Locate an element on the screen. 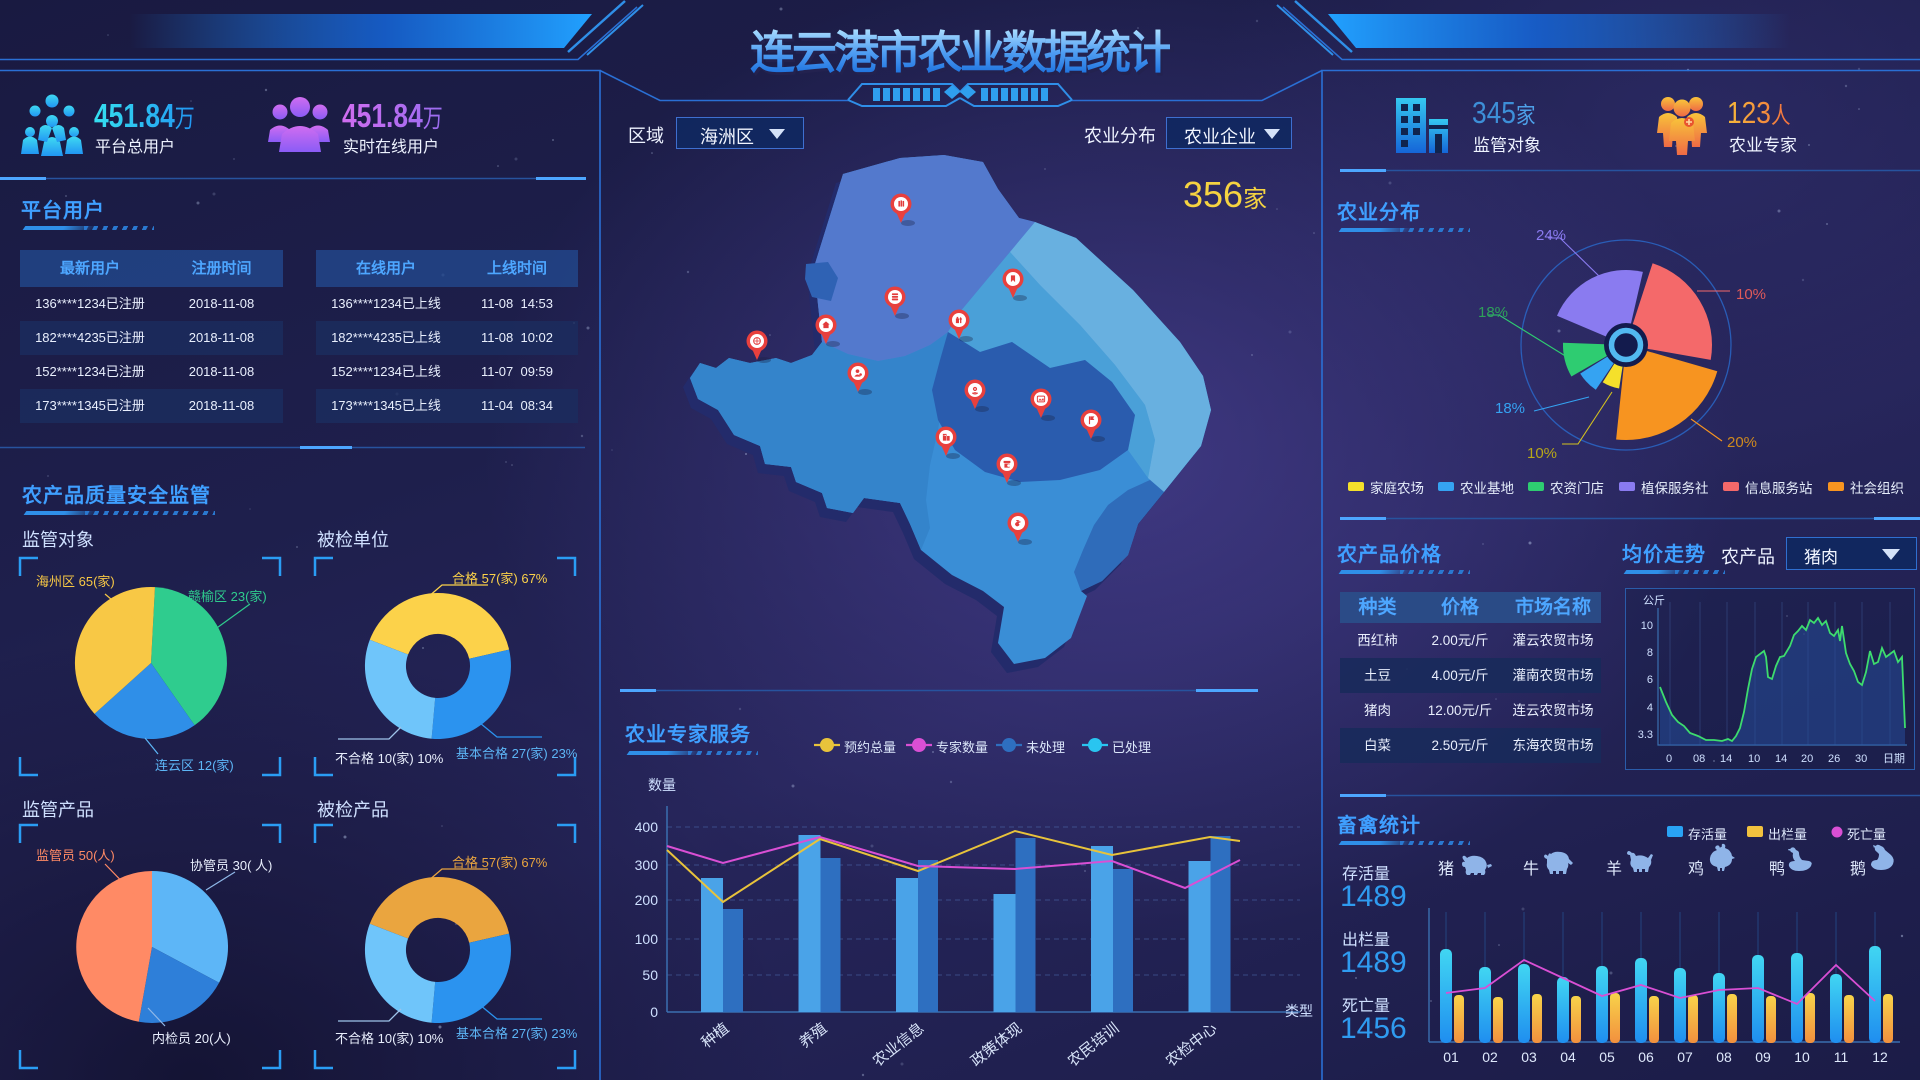 The image size is (1920, 1080). svg-text: 300 is located at coordinates (647, 865).